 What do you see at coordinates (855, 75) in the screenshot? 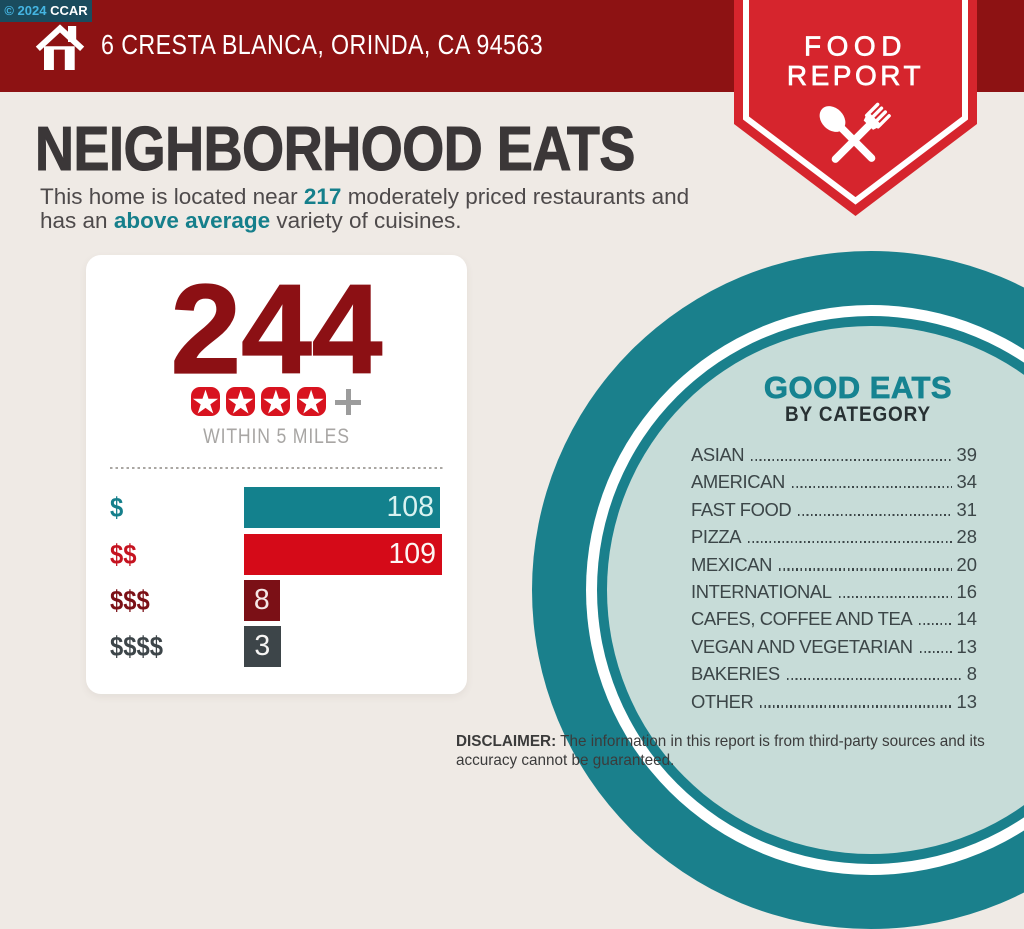
I see `svg-text: REPORT` at bounding box center [855, 75].